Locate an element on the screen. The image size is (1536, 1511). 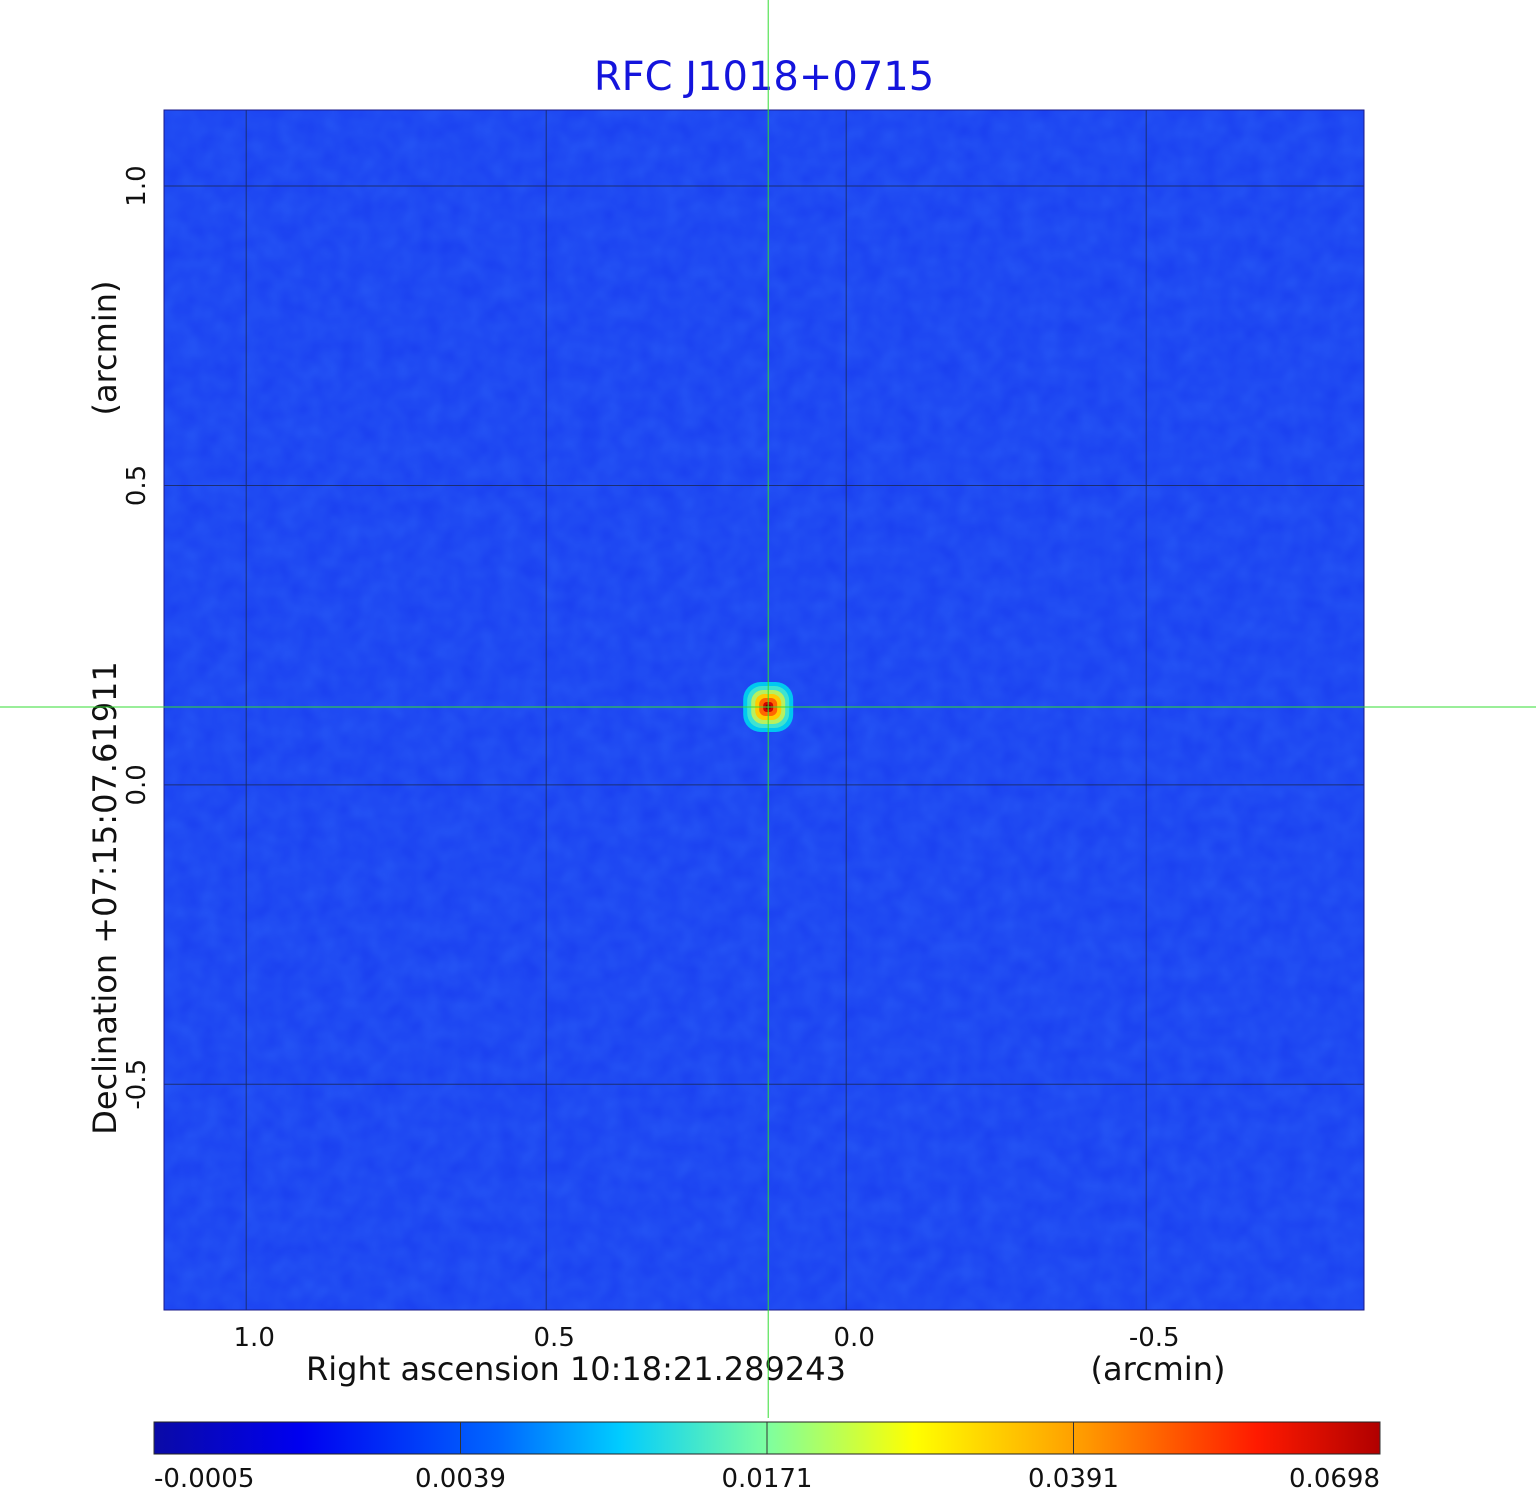
colorbar-ticks: -0.0005 0.0039 0.0171 0.0391 0.0698 is located at coordinates (767, 1458).